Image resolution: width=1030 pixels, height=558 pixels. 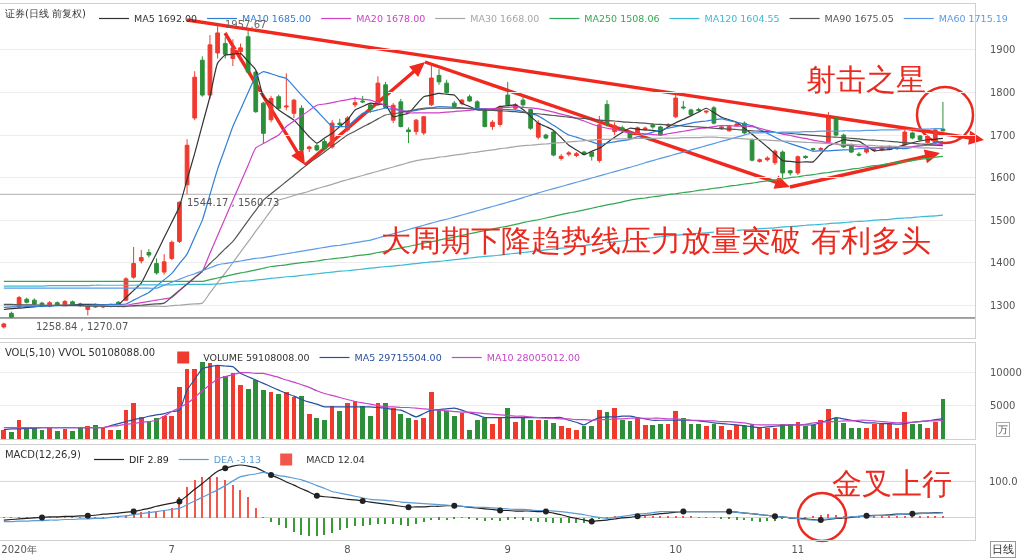 I want to click on x-tick-label: 9, so click(x=507, y=549).